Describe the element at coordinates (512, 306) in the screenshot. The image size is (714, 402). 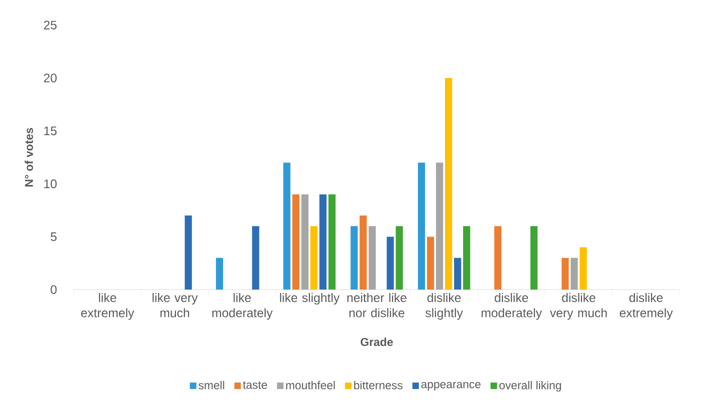
I see `x-tick-label: dislike moderately` at that location.